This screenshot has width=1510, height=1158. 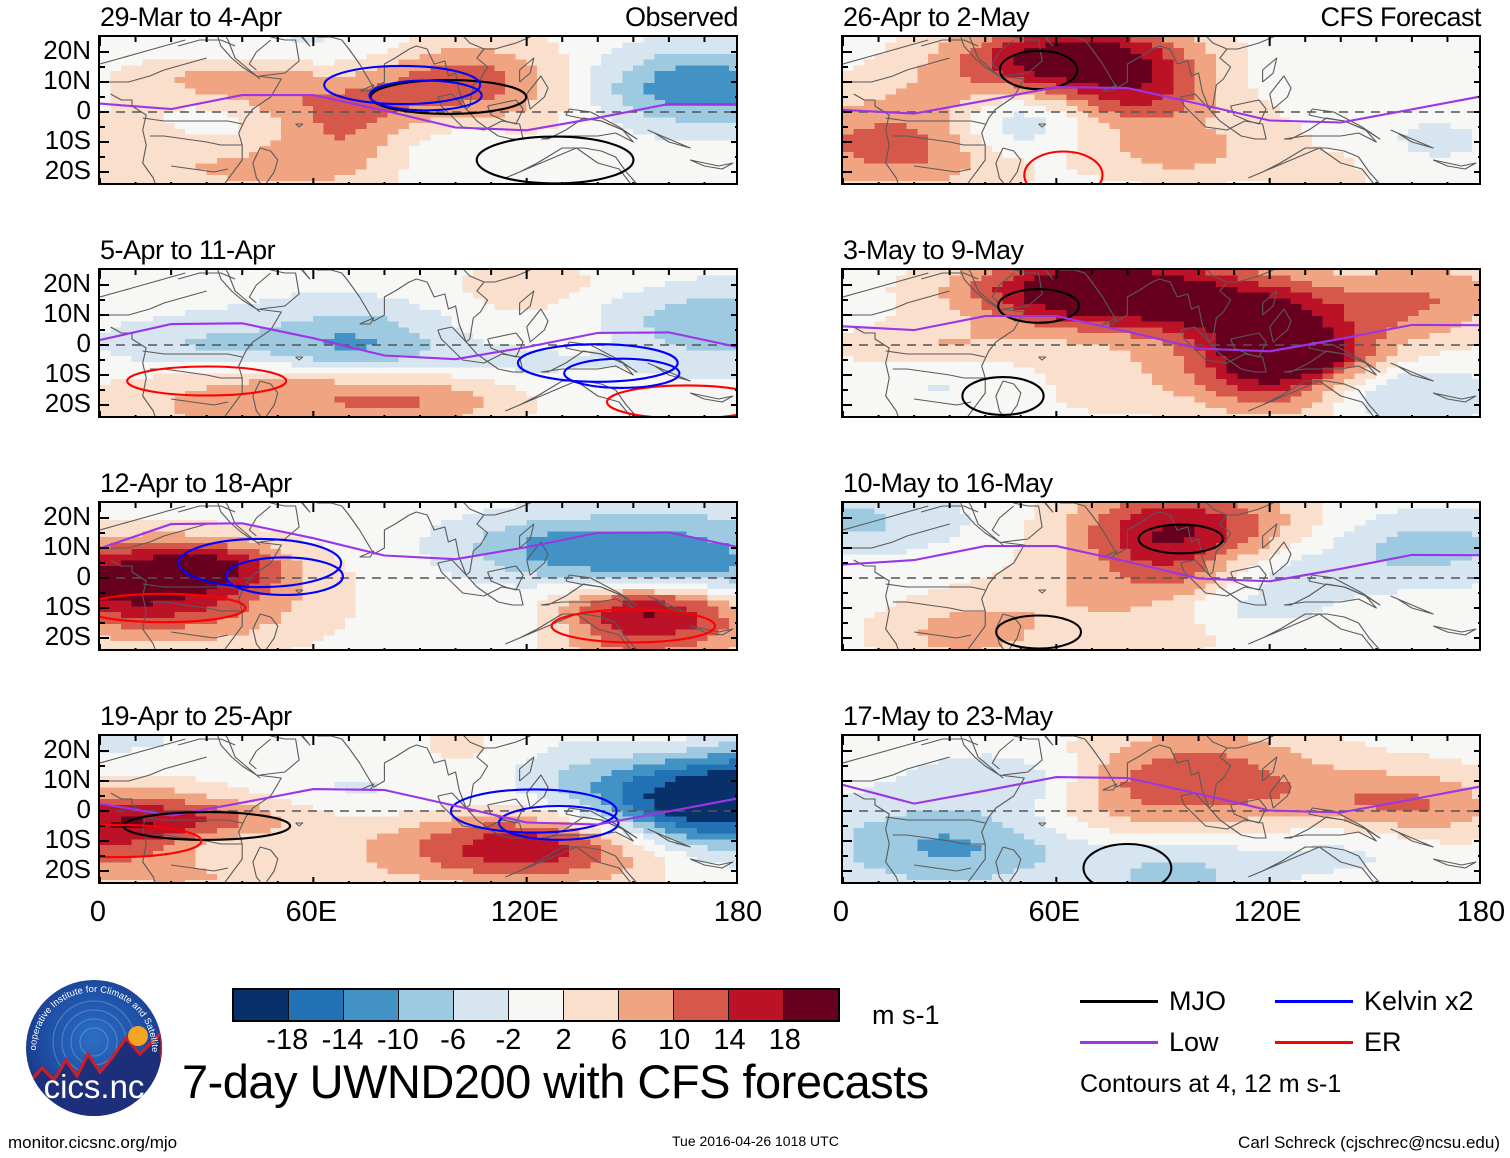 What do you see at coordinates (1197, 1001) in the screenshot?
I see `legend-label: MJO` at bounding box center [1197, 1001].